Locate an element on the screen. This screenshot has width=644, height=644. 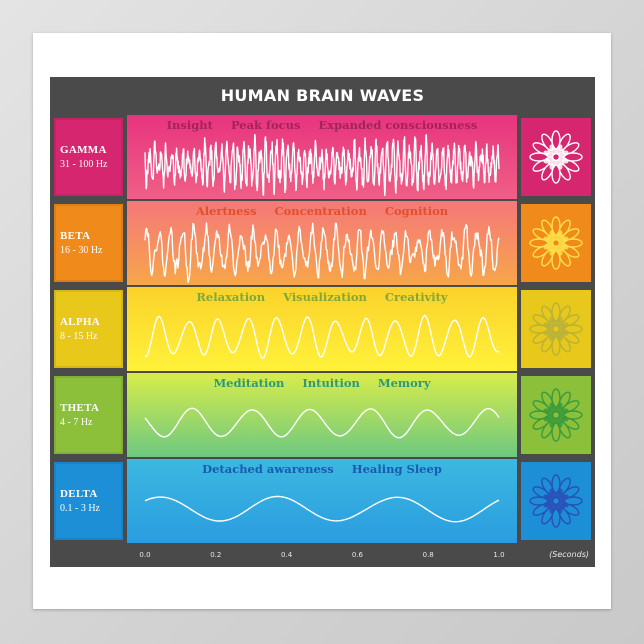
wave-gamma is located at coordinates (322, 164).